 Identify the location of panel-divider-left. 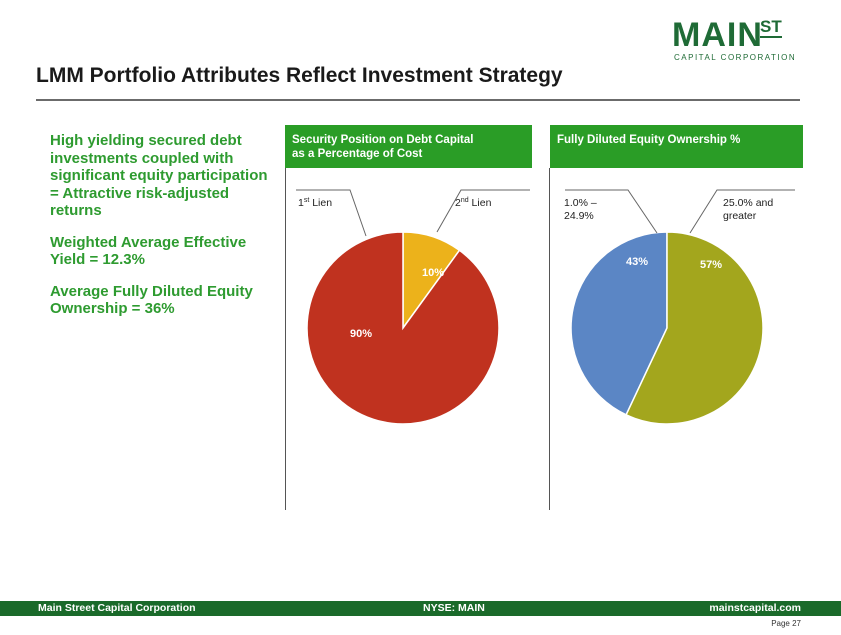
(285, 339).